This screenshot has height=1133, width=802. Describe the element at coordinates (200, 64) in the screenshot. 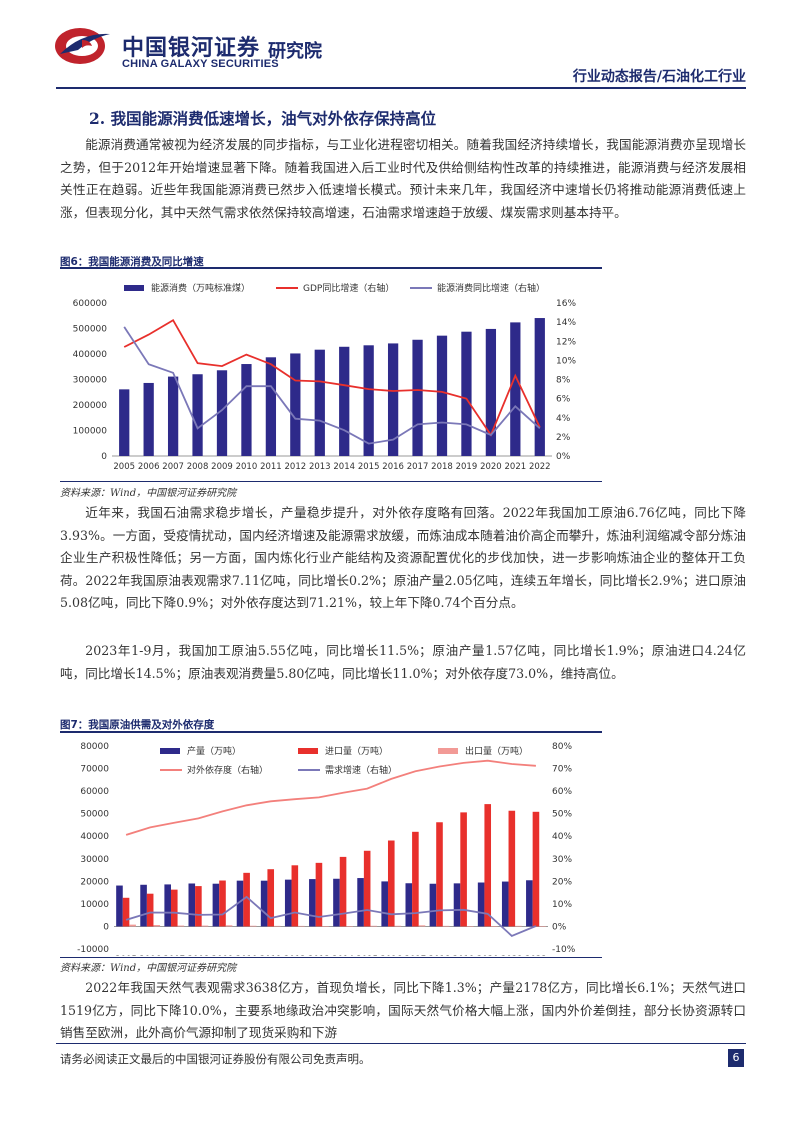

I see `brand-name-en: CHINA GALAXY SECURITIES` at that location.